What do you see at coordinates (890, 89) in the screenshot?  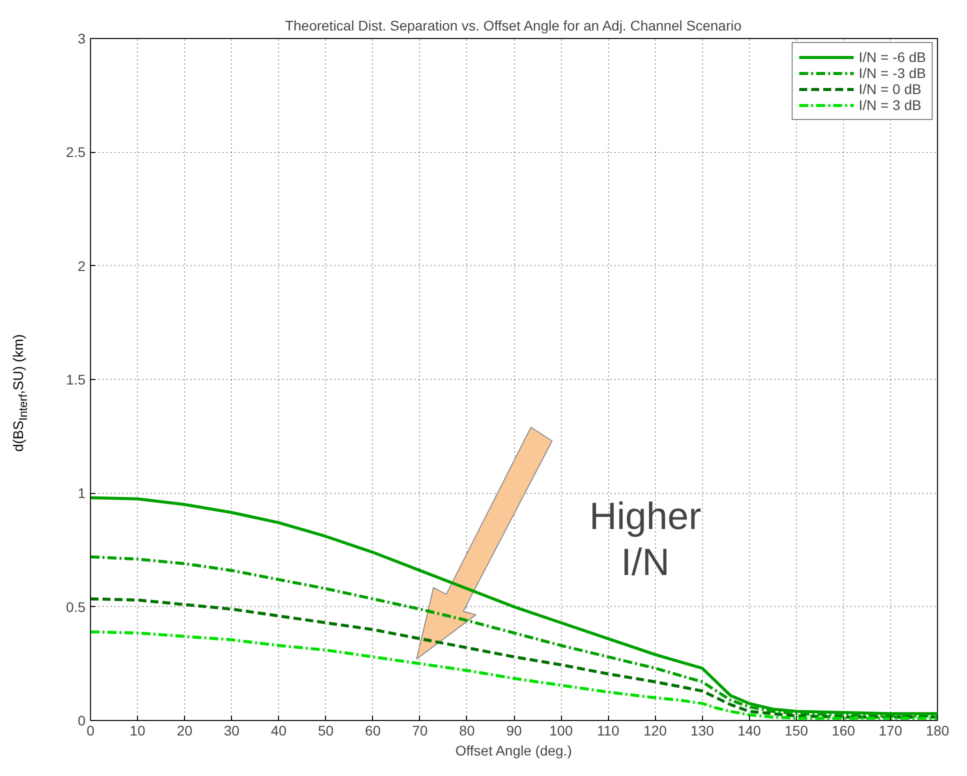 I see `legend-label: I/N = 0 dB` at bounding box center [890, 89].